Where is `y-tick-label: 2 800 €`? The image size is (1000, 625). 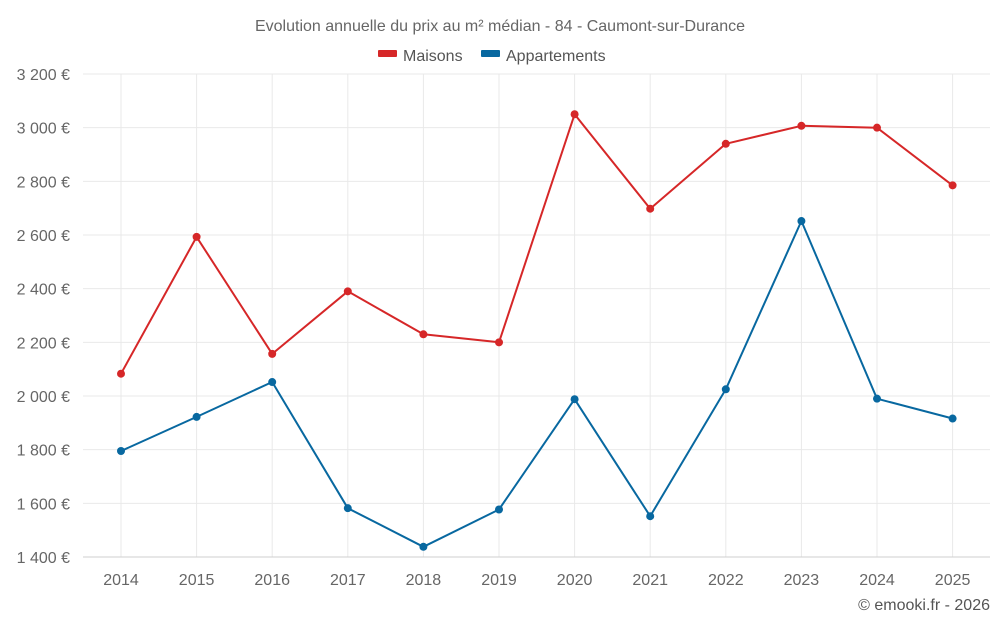 y-tick-label: 2 800 € is located at coordinates (43, 182).